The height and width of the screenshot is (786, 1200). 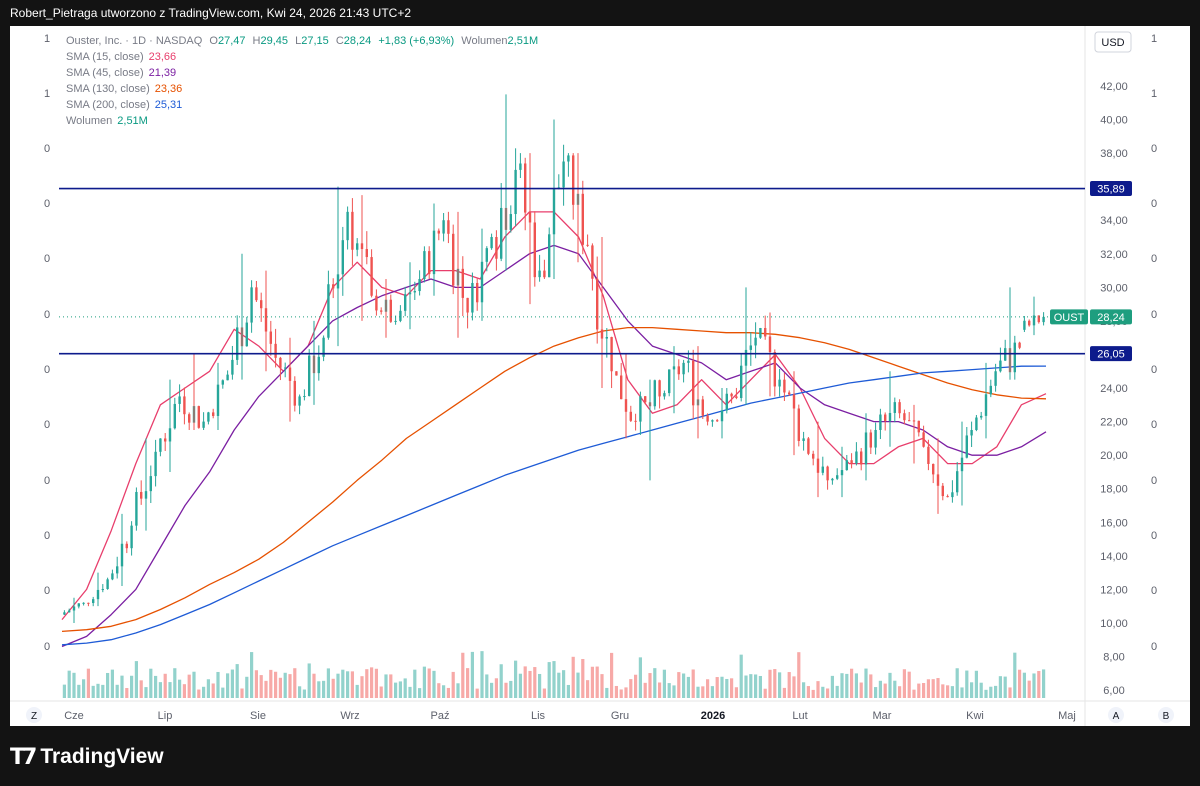 What do you see at coordinates (1113, 42) in the screenshot?
I see `currency-button: USD` at bounding box center [1113, 42].